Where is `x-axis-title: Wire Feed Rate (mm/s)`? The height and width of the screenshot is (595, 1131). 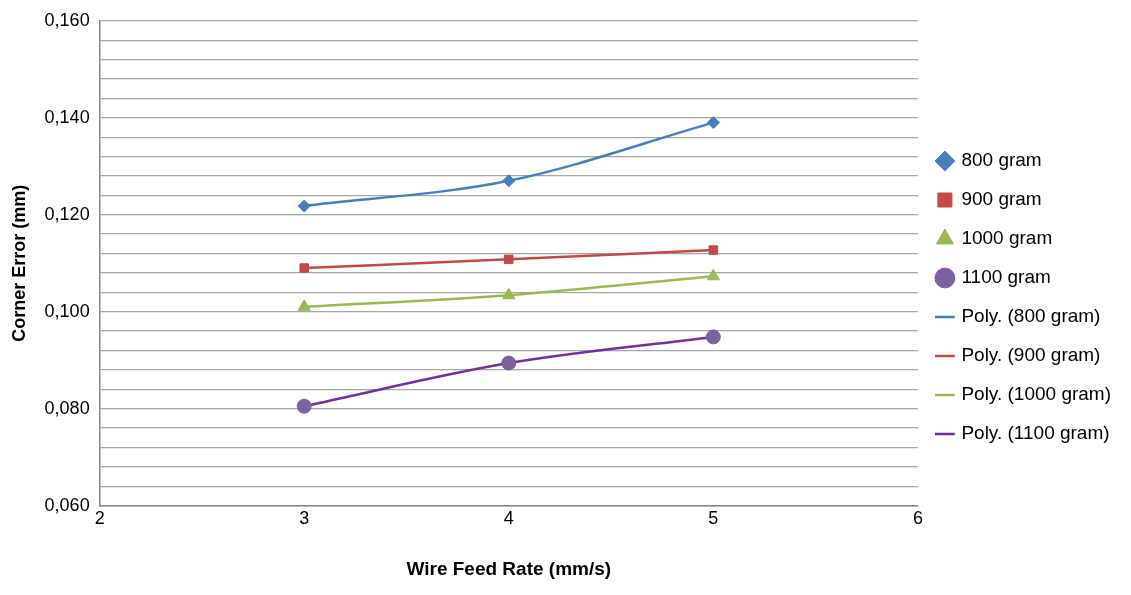 x-axis-title: Wire Feed Rate (mm/s) is located at coordinates (509, 568).